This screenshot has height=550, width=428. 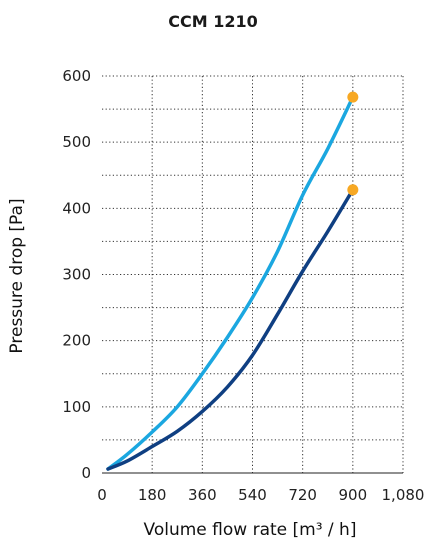 I want to click on y-axis-label: Pressure drop [Pa], so click(x=17, y=275).